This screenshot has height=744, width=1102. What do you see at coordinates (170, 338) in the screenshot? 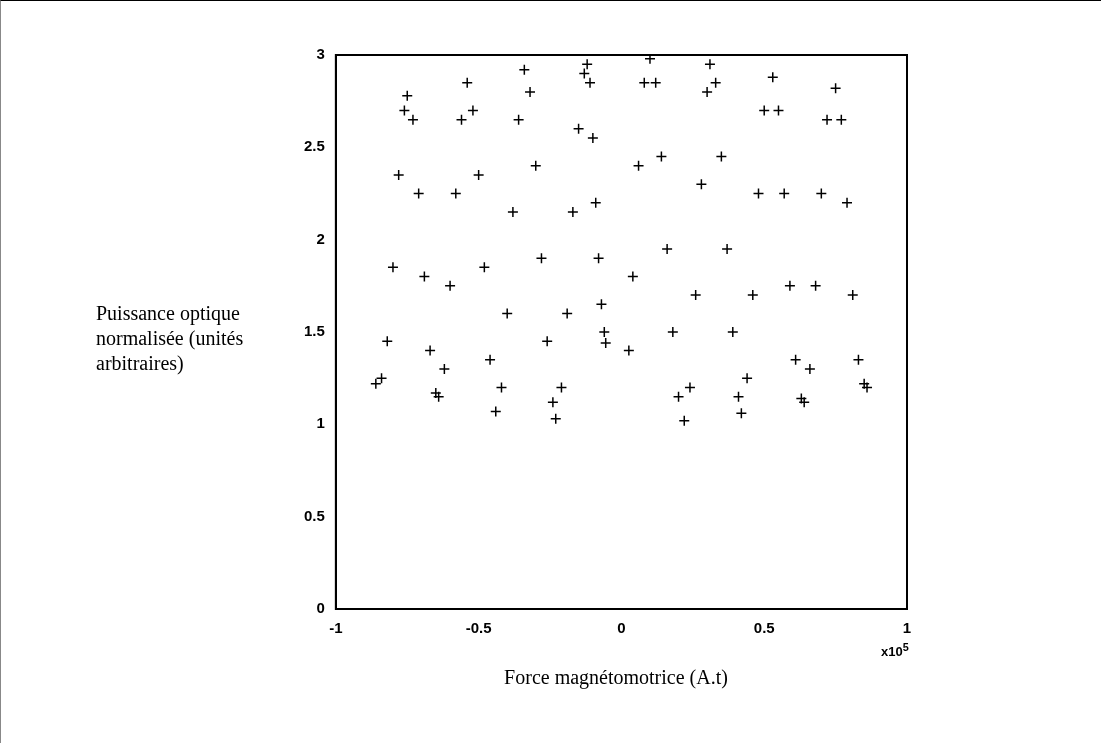
I see `y-axis-title: Puissance optique normalisée (unités arbitraires)` at bounding box center [170, 338].